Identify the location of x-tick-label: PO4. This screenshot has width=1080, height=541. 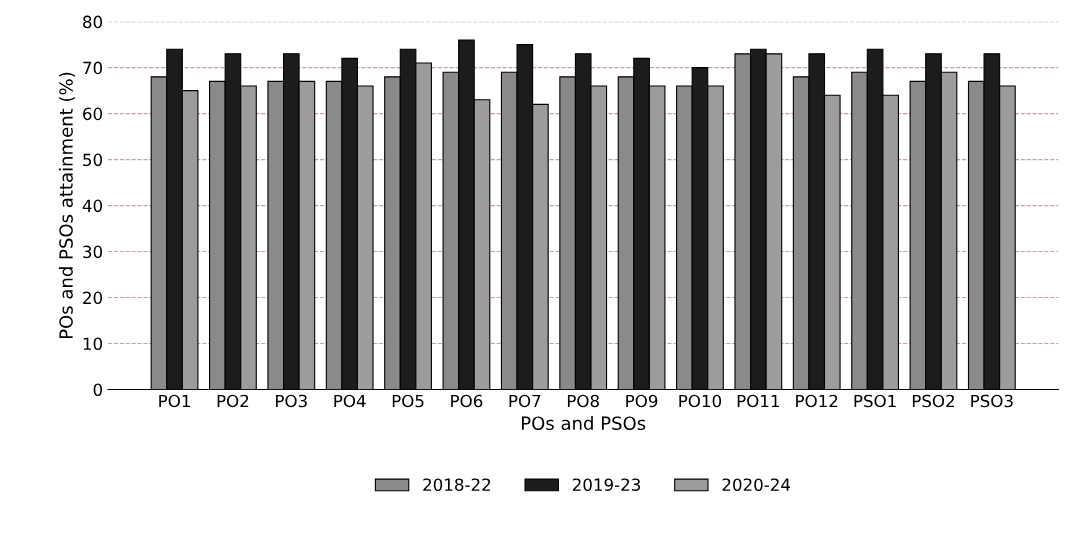
(350, 401).